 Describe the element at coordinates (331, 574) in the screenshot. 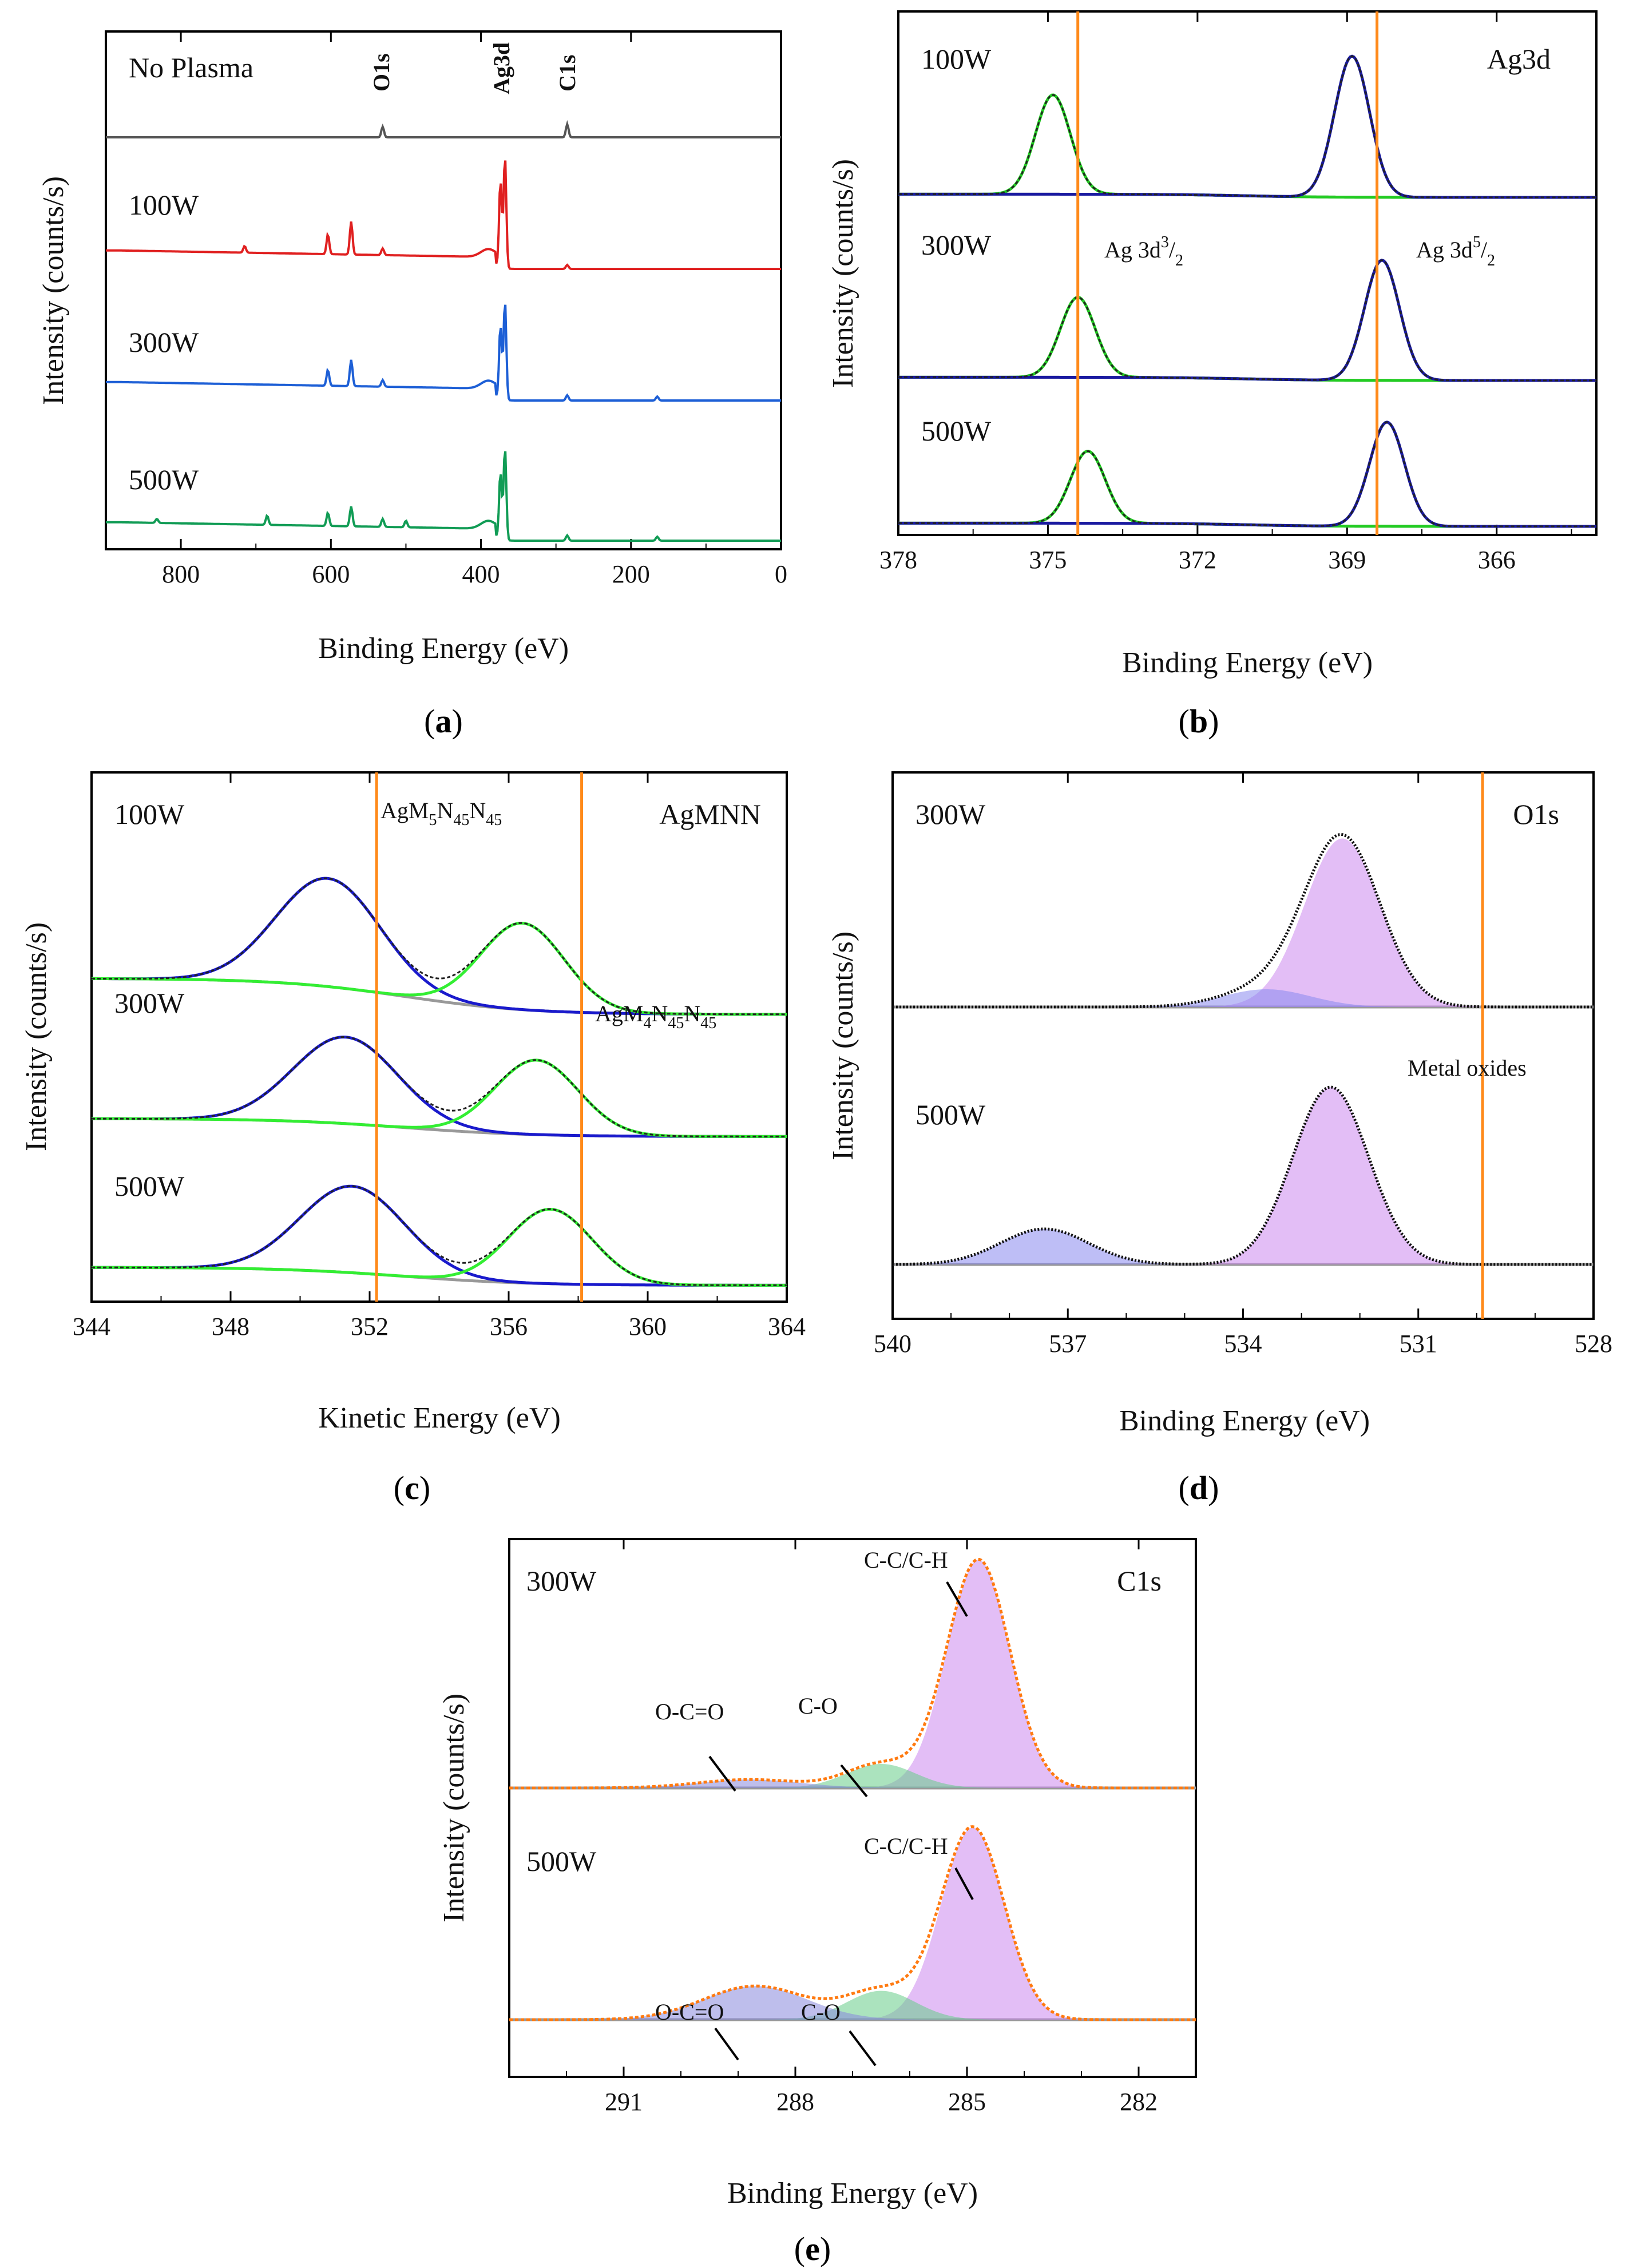

I see `x-tick-label: 600` at that location.